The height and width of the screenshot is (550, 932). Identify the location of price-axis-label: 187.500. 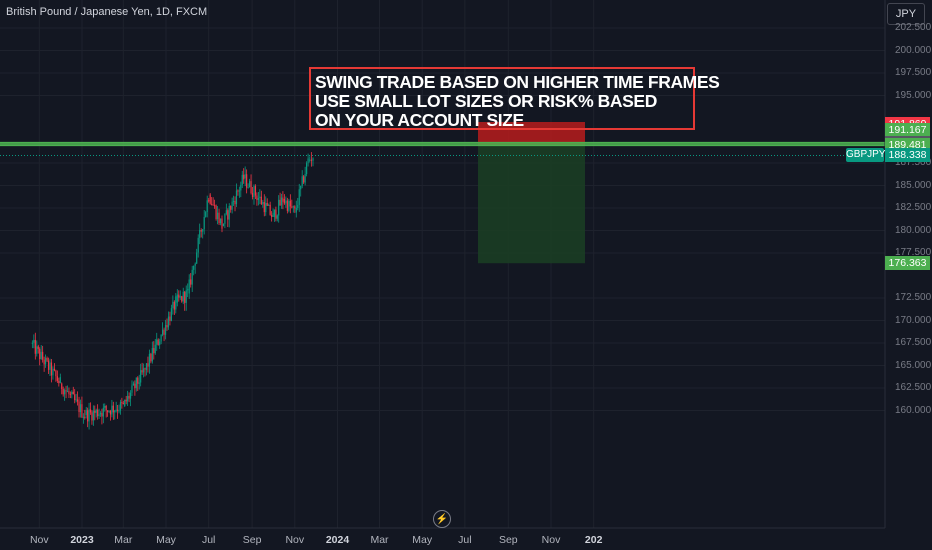
(913, 162).